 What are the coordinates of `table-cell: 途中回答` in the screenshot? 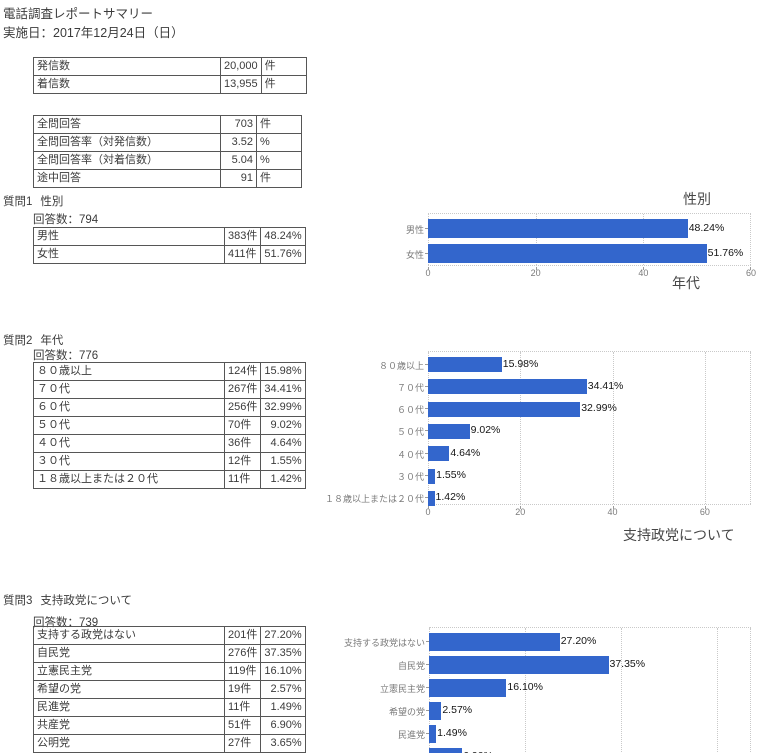 It's located at (127, 178).